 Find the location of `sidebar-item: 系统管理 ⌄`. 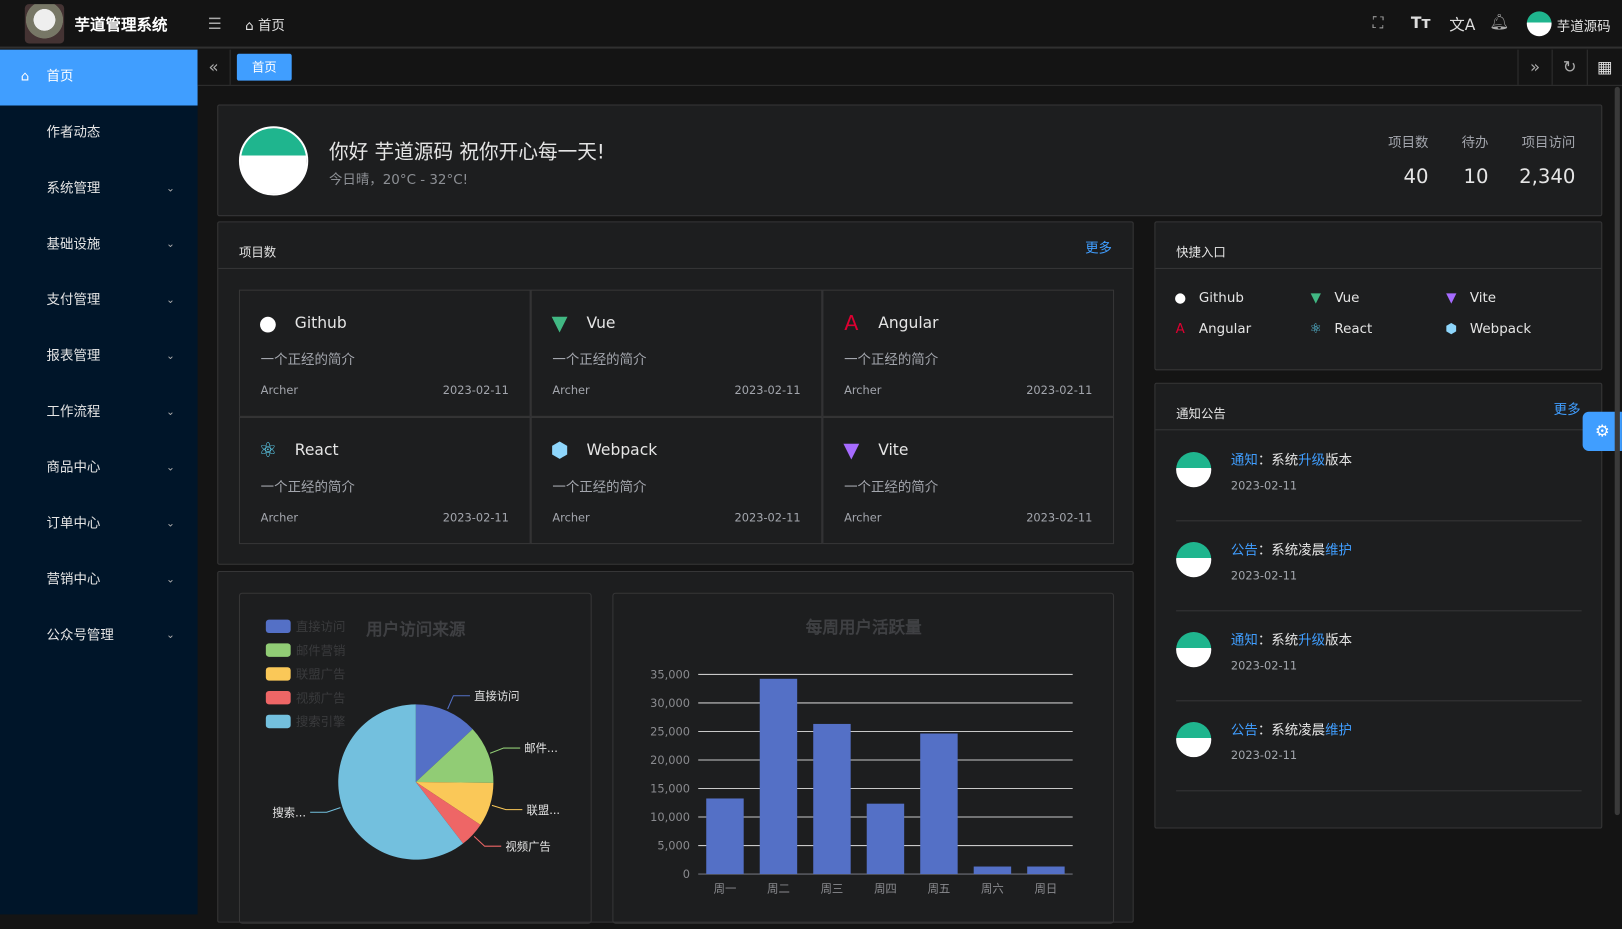

sidebar-item: 系统管理 ⌄ is located at coordinates (99, 189).